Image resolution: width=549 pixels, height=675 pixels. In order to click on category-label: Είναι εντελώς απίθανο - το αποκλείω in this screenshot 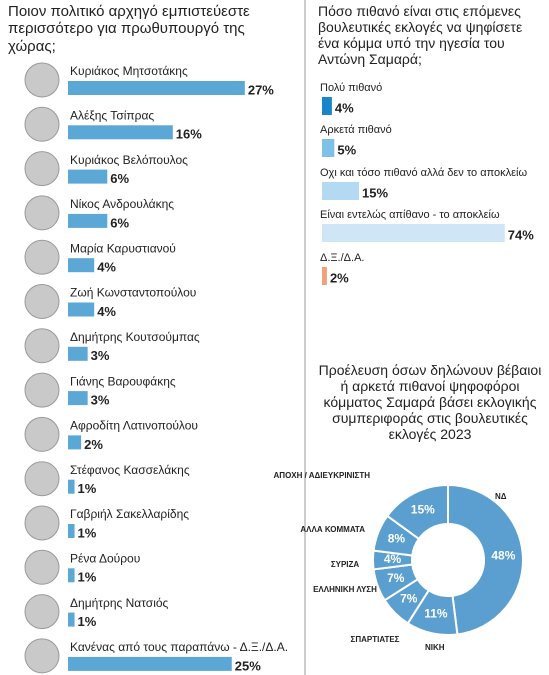, I will do `click(410, 215)`.